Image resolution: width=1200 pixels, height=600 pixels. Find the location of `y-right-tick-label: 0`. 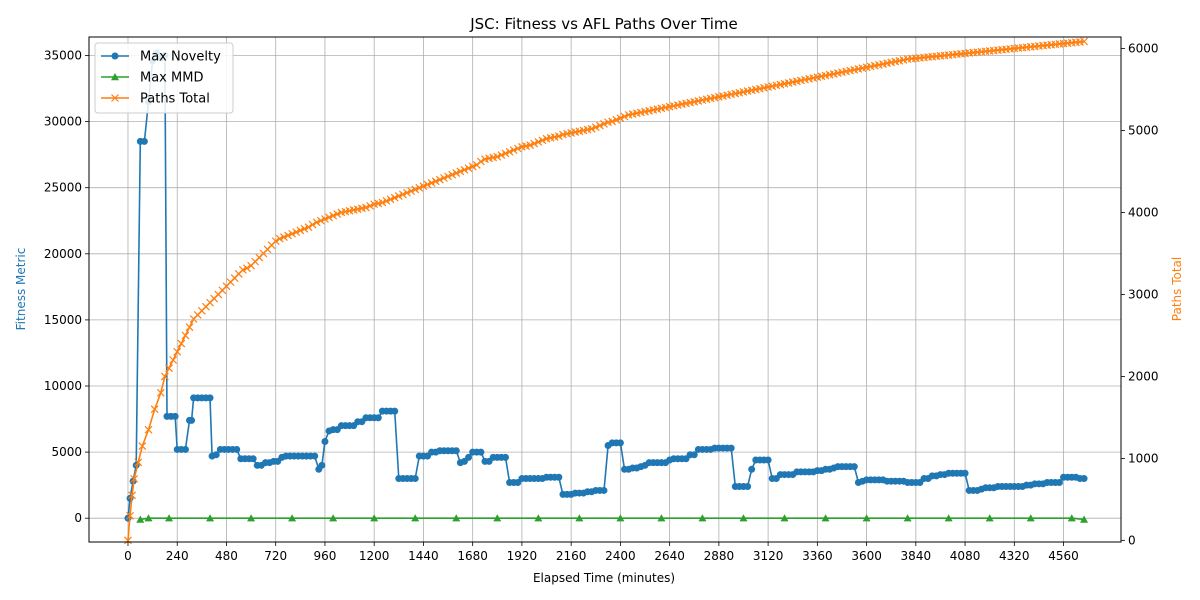

y-right-tick-label: 0 is located at coordinates (1132, 540).